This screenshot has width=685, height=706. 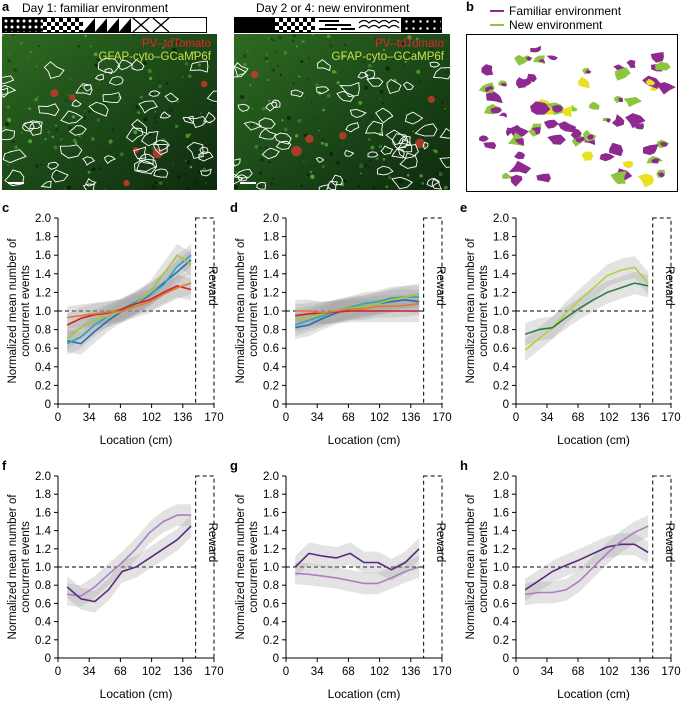 I want to click on y-tick-label: 1.0, so click(x=271, y=568).